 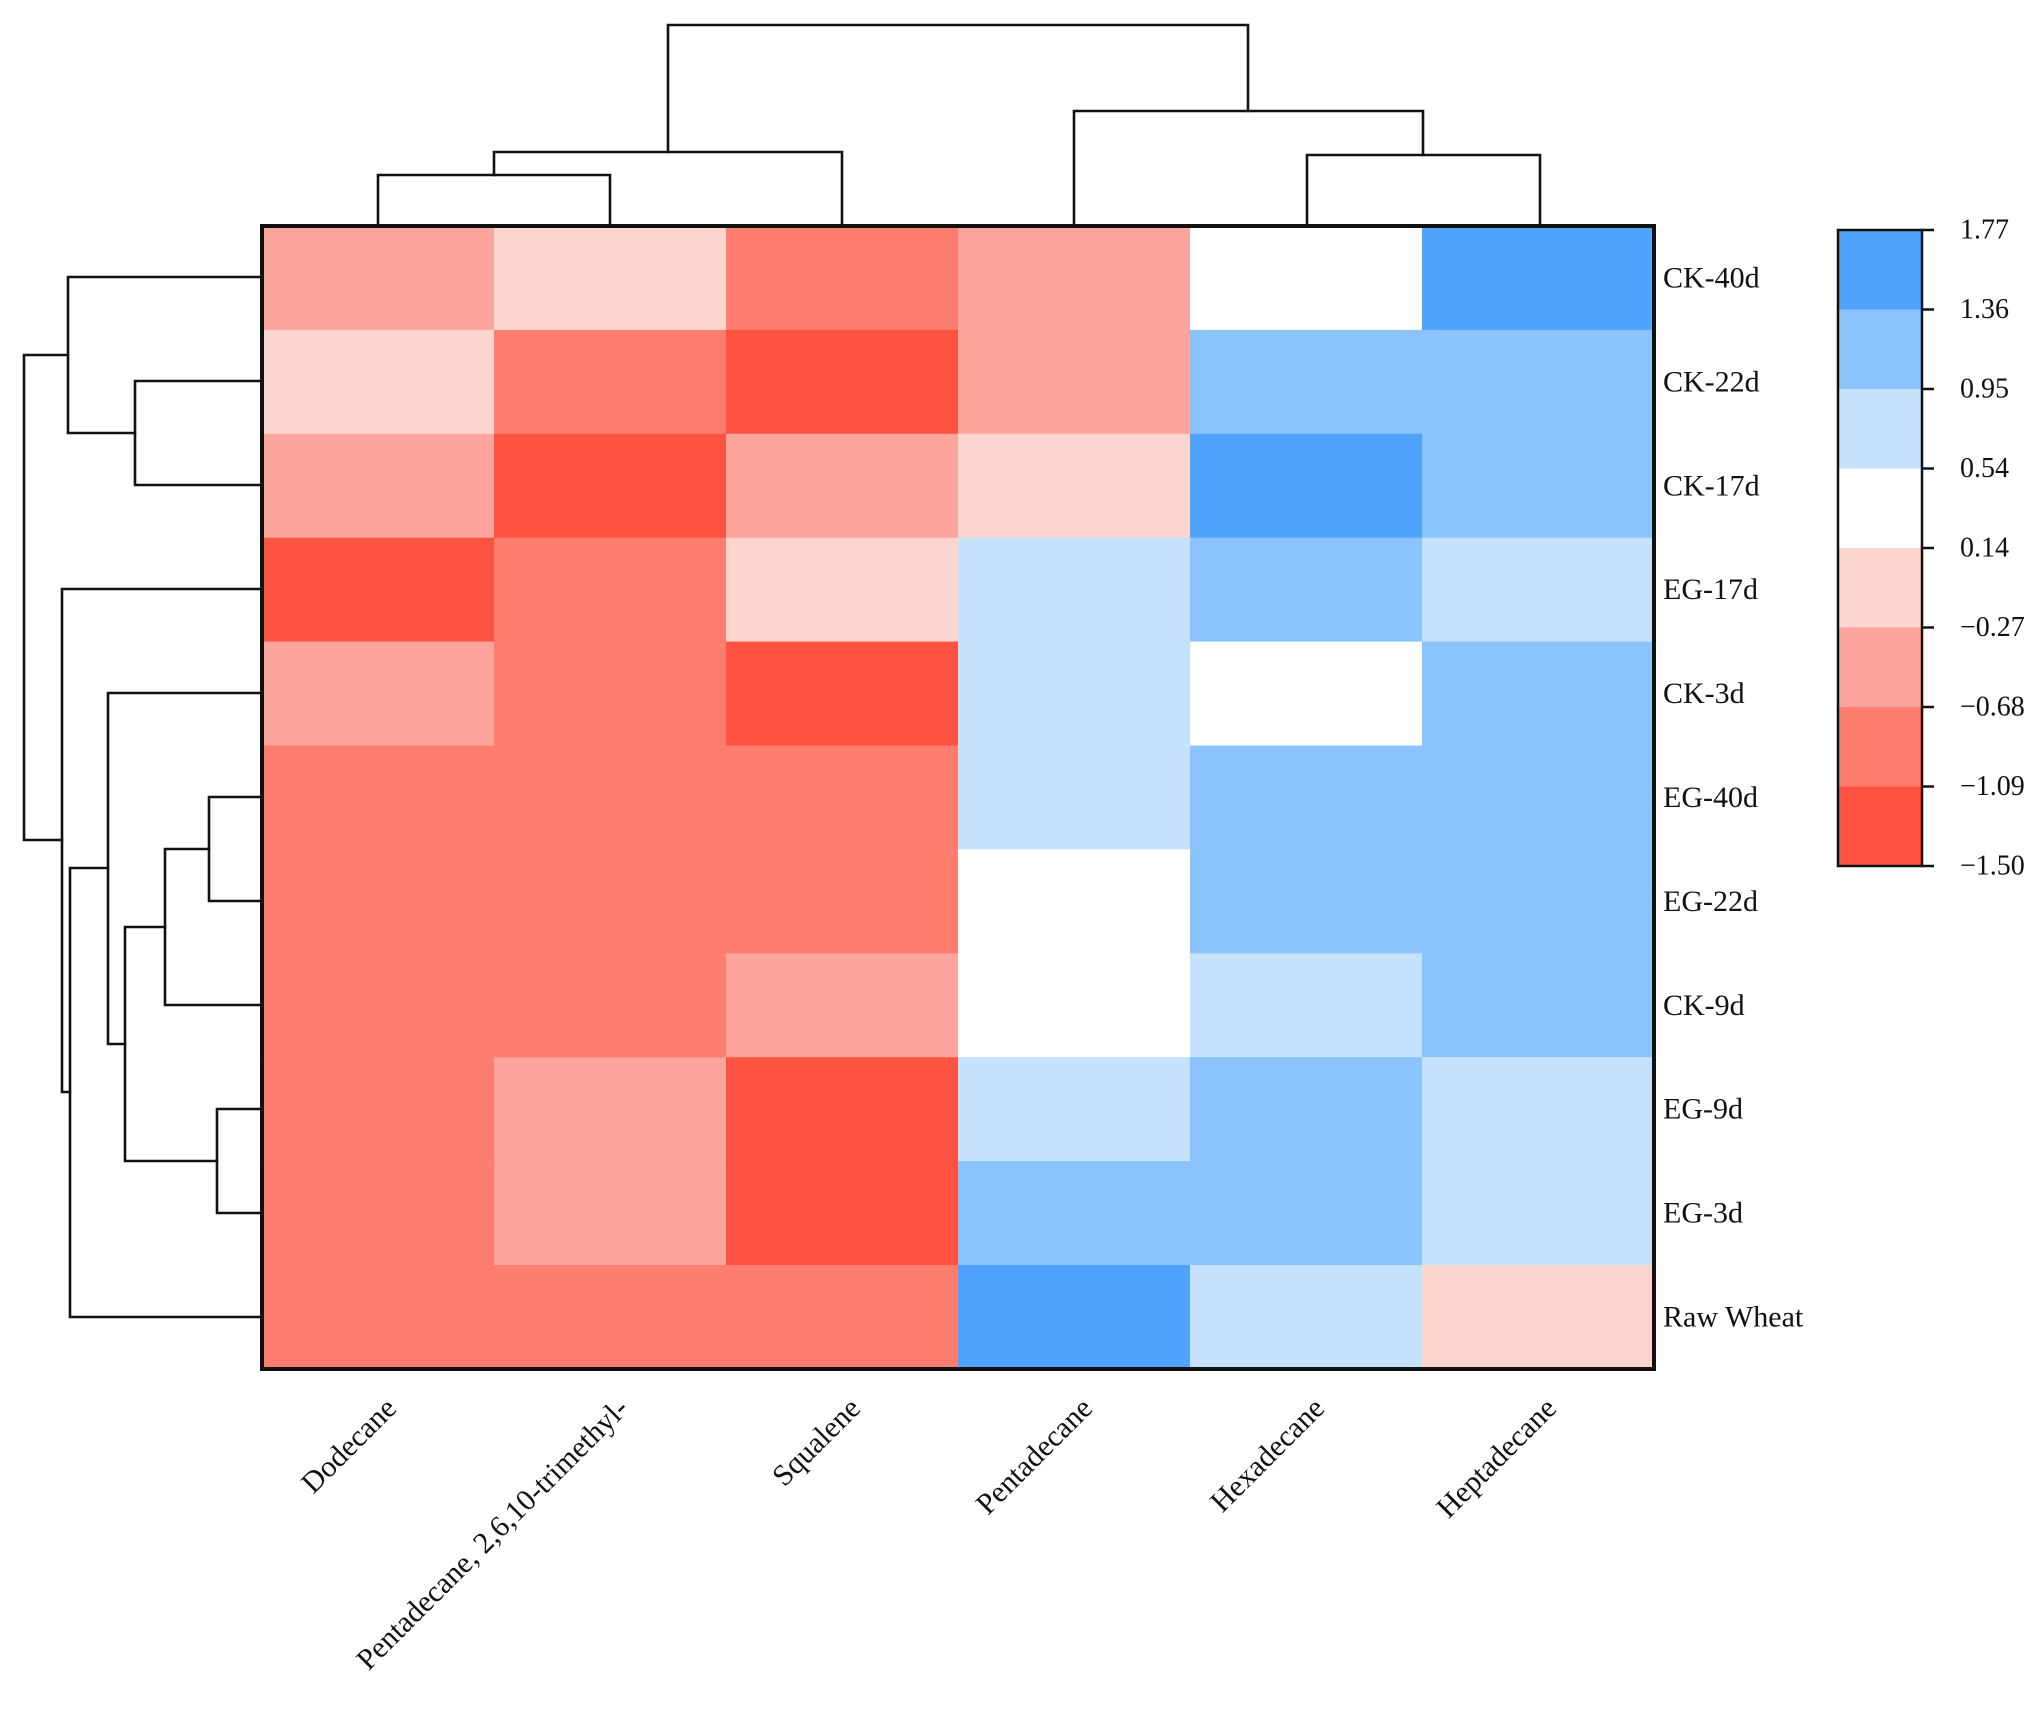 I want to click on colorbar: 1.77 1.36 0.95 0.54 0.14 −0.27 −0.68 −1.09 −1.50, so click(x=1930, y=548).